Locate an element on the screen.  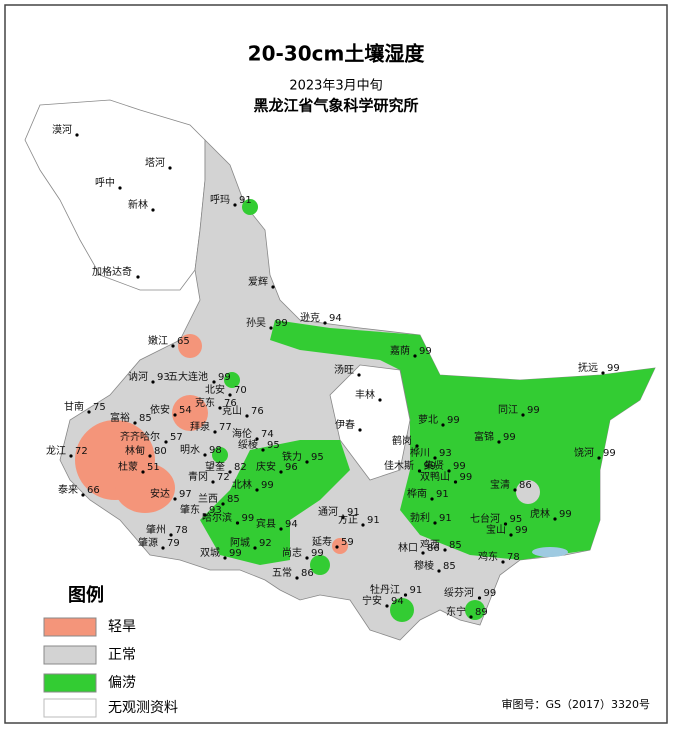
station-name: 肇东 is located at coordinates (190, 509).